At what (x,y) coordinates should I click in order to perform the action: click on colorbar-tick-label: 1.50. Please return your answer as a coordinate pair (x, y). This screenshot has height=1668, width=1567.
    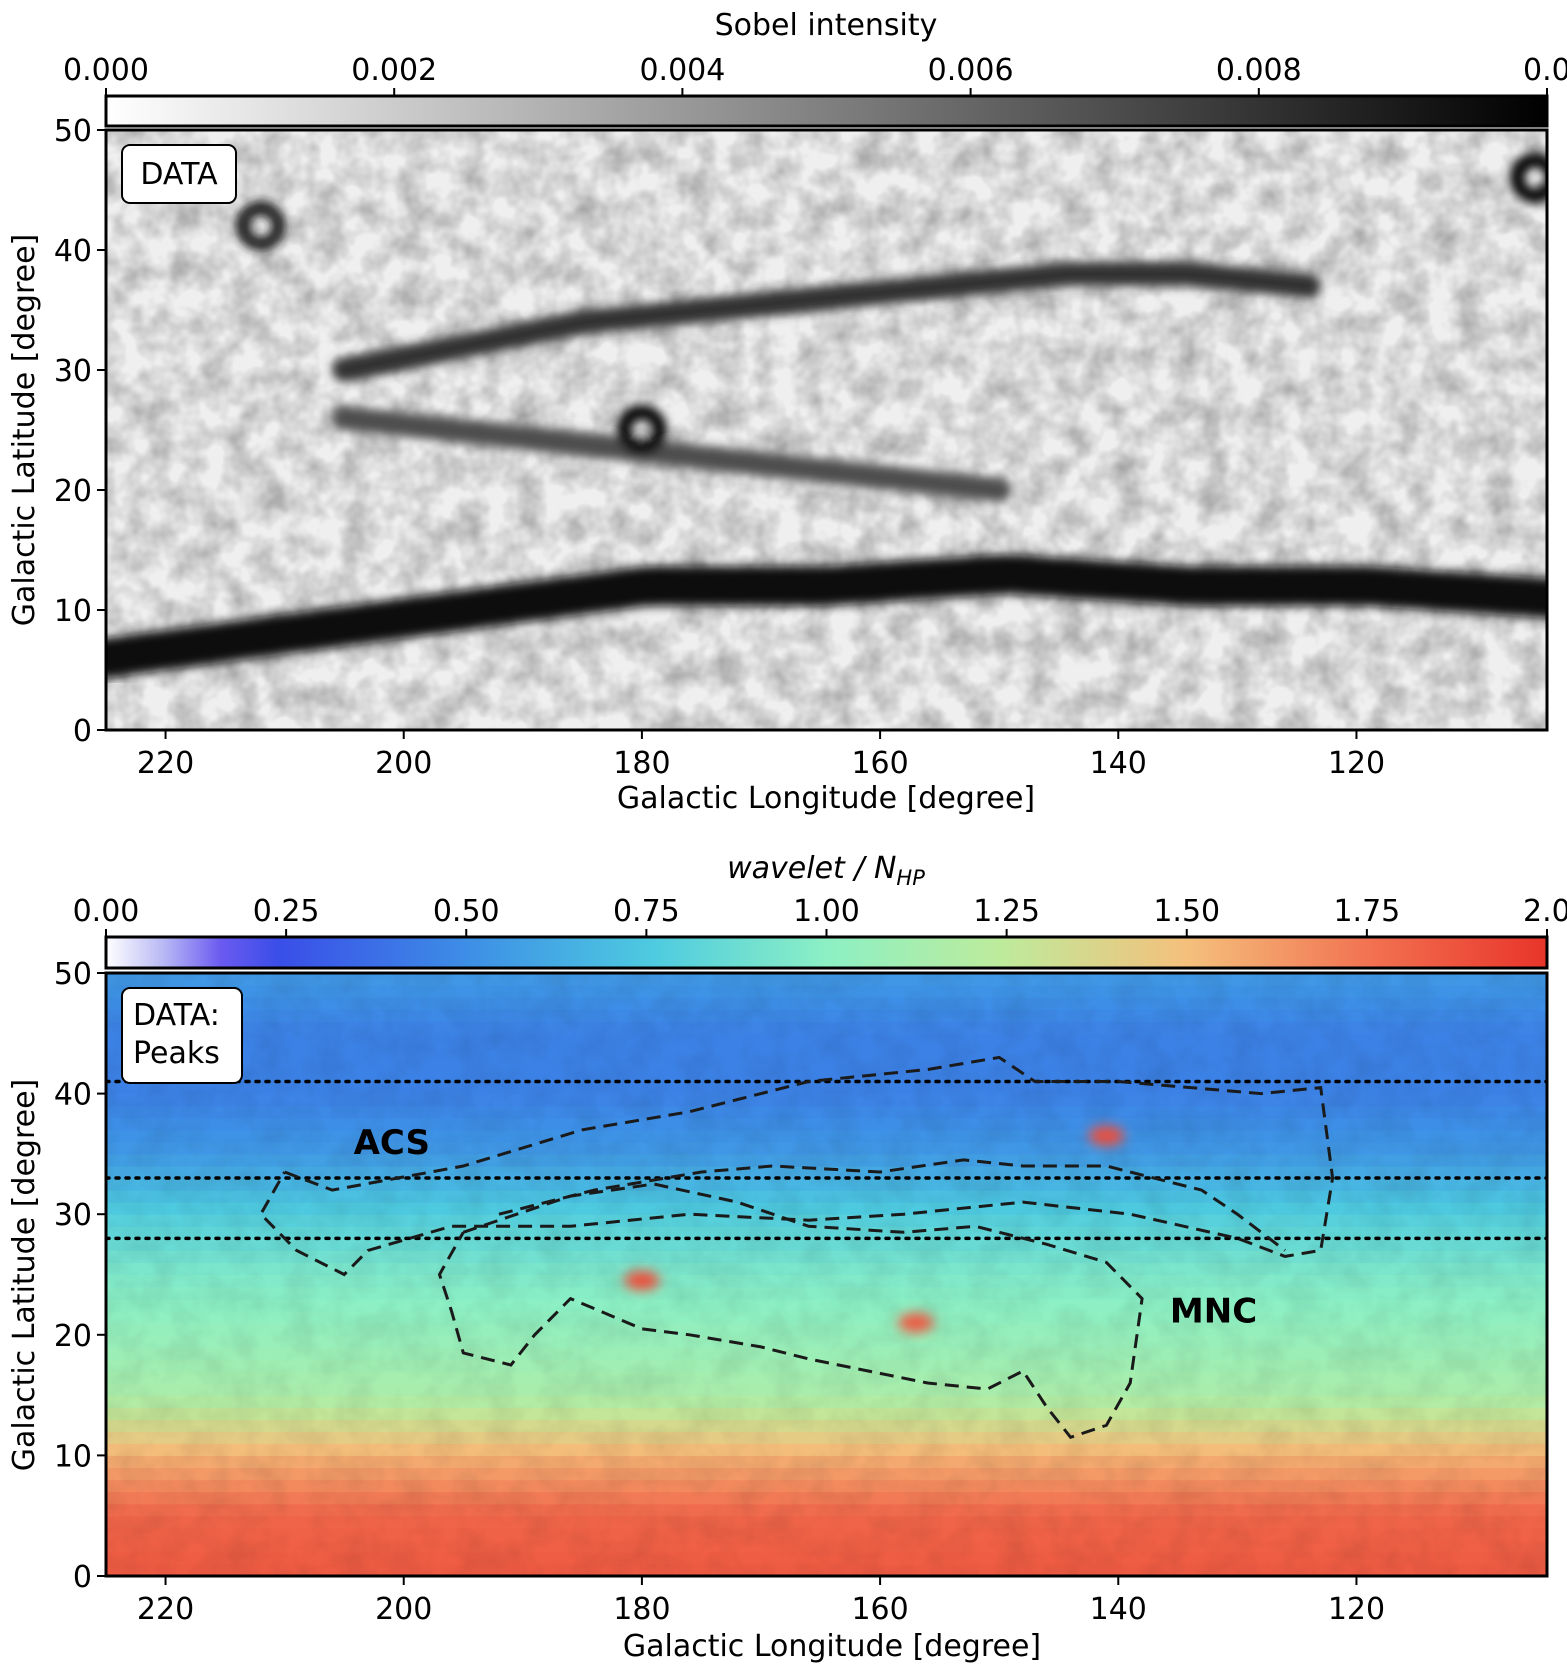
    Looking at the image, I should click on (1186, 911).